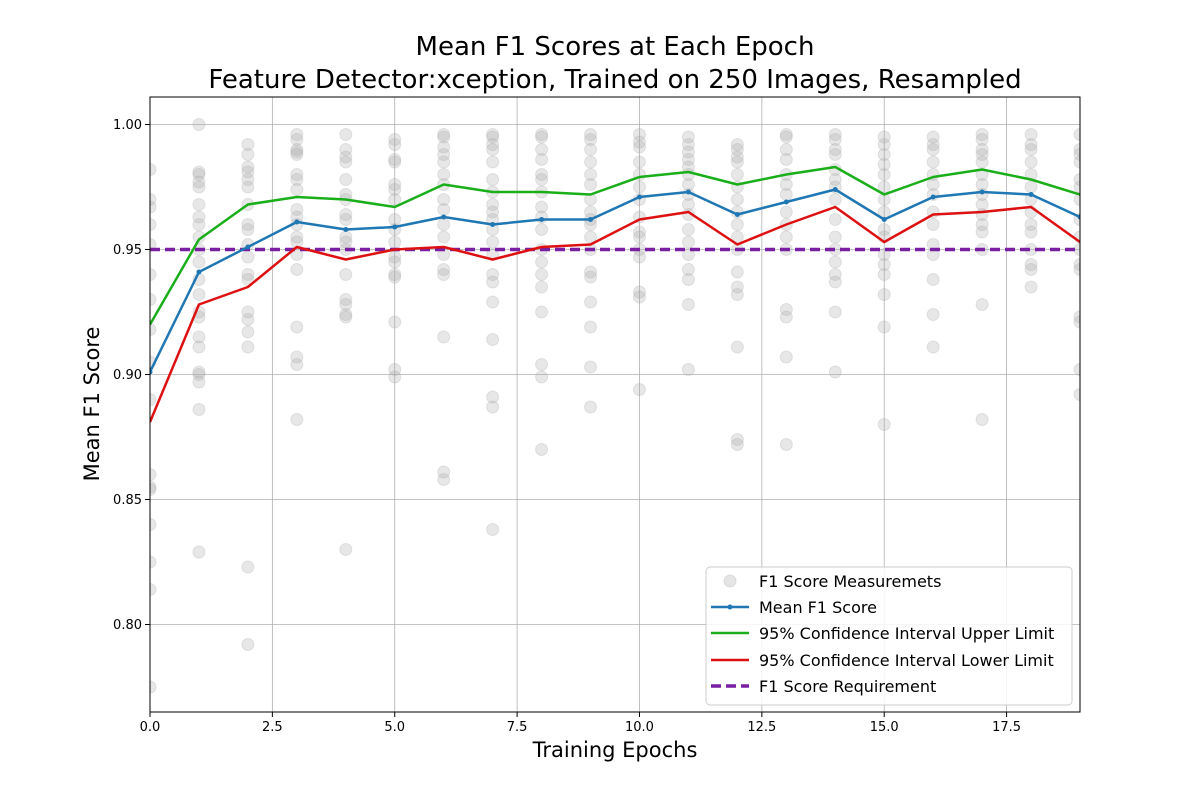 This screenshot has width=1200, height=800. I want to click on x-axis-label: Training Epochs, so click(615, 750).